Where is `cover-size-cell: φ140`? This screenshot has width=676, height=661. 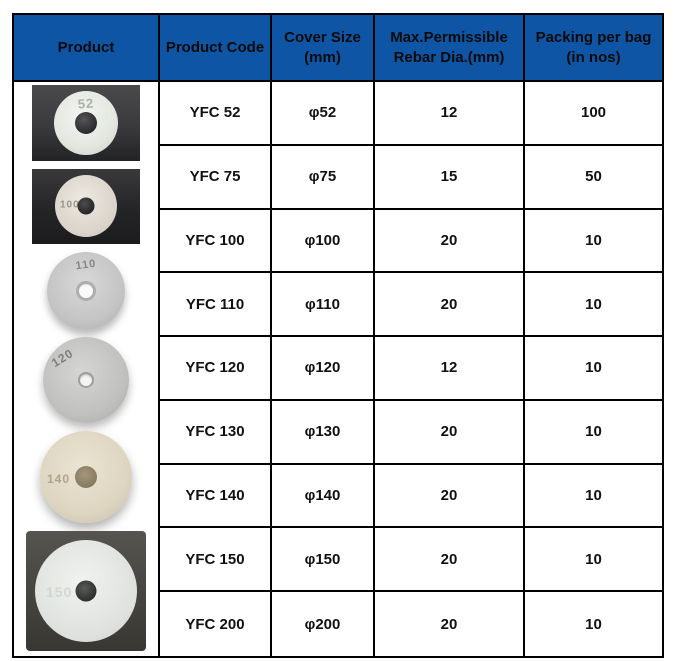 cover-size-cell: φ140 is located at coordinates (323, 496).